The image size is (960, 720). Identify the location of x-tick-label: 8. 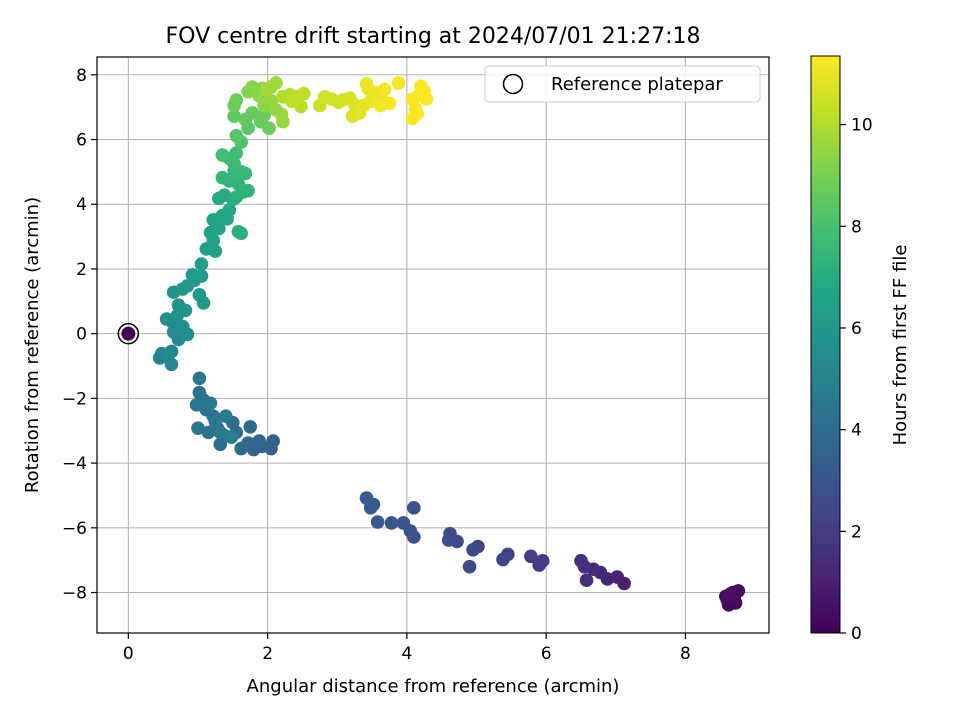
(685, 654).